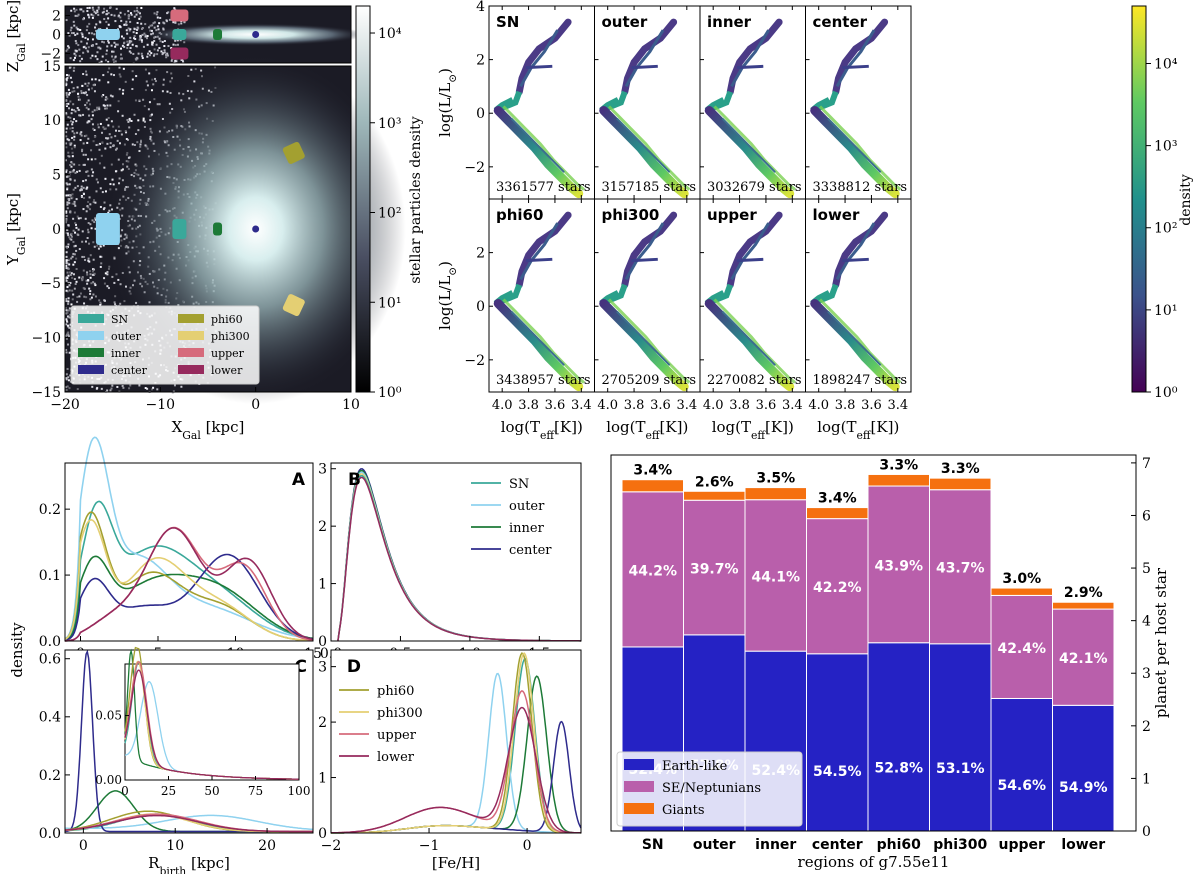 This screenshot has height=874, width=1200. I want to click on bars-legend-swatch-Earth-like, so click(639, 764).